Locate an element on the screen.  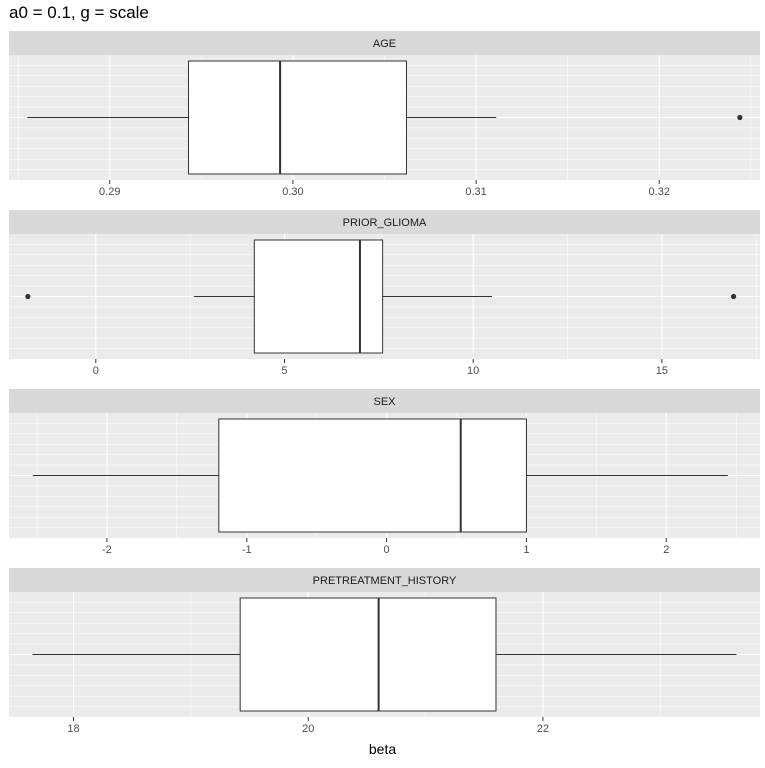
x-axis-label: beta is located at coordinates (382, 749).